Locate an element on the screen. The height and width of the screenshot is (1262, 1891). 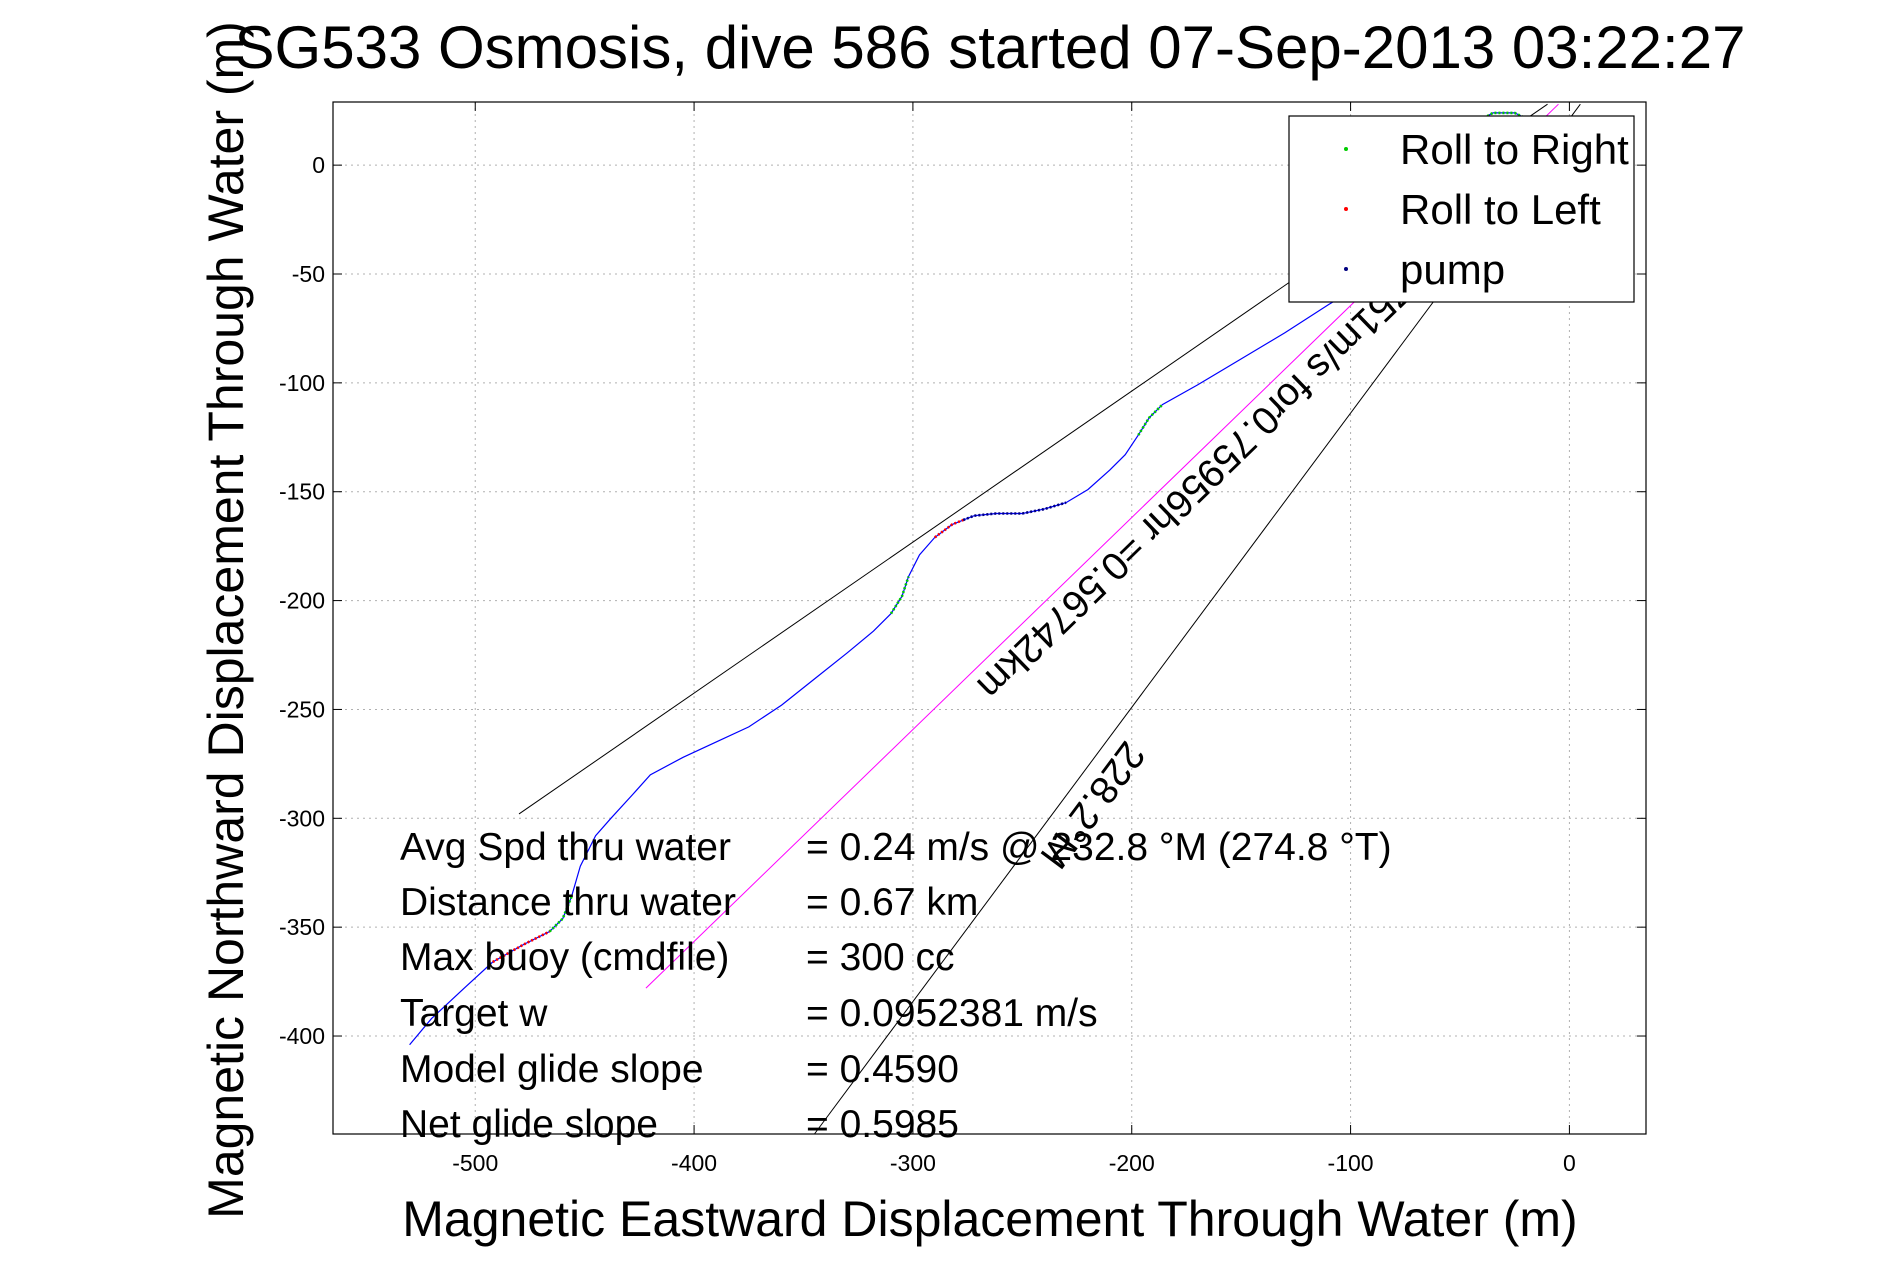
x-tick-label: 0 is located at coordinates (1569, 1163).